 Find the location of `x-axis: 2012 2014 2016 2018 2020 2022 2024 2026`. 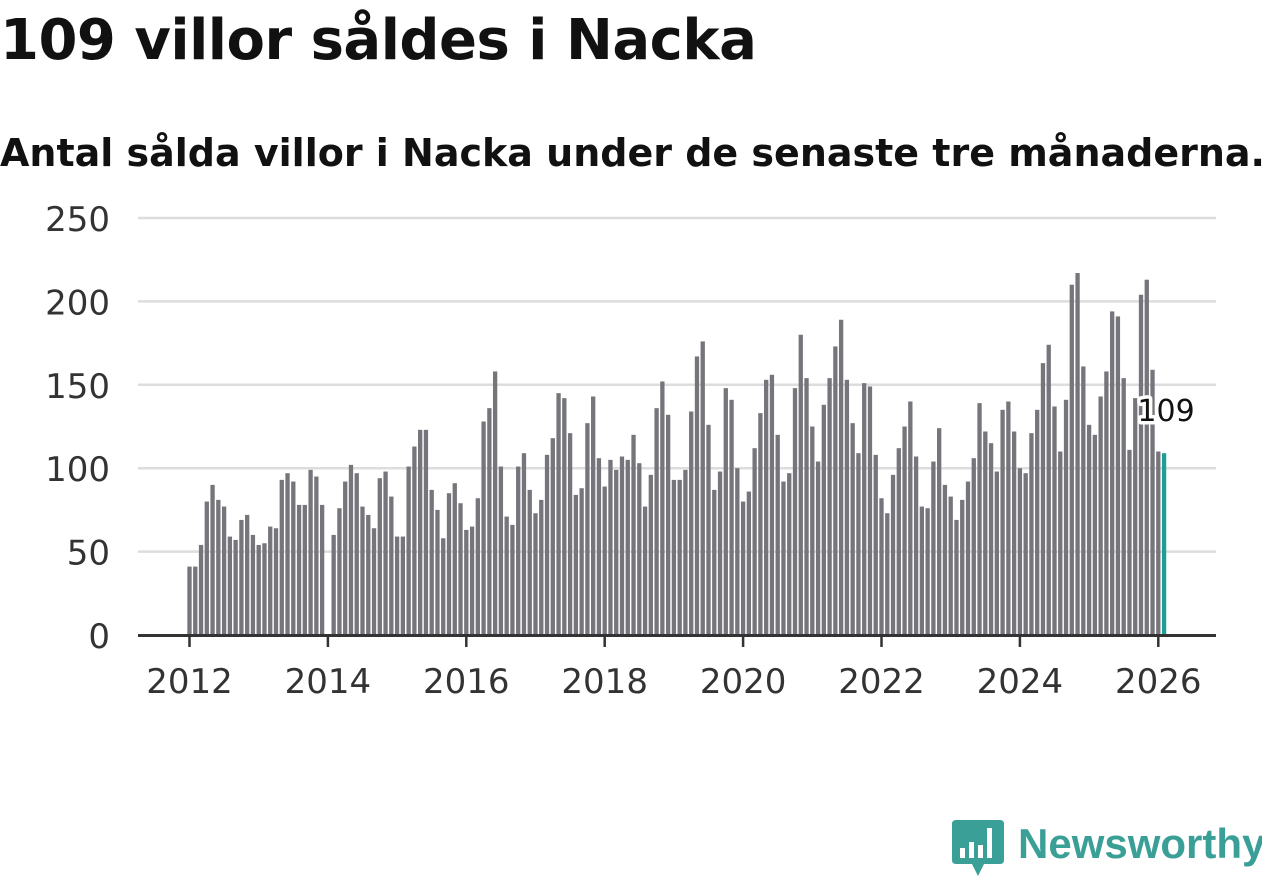

x-axis: 2012 2014 2016 2018 2020 2022 2024 2026 is located at coordinates (677, 668).